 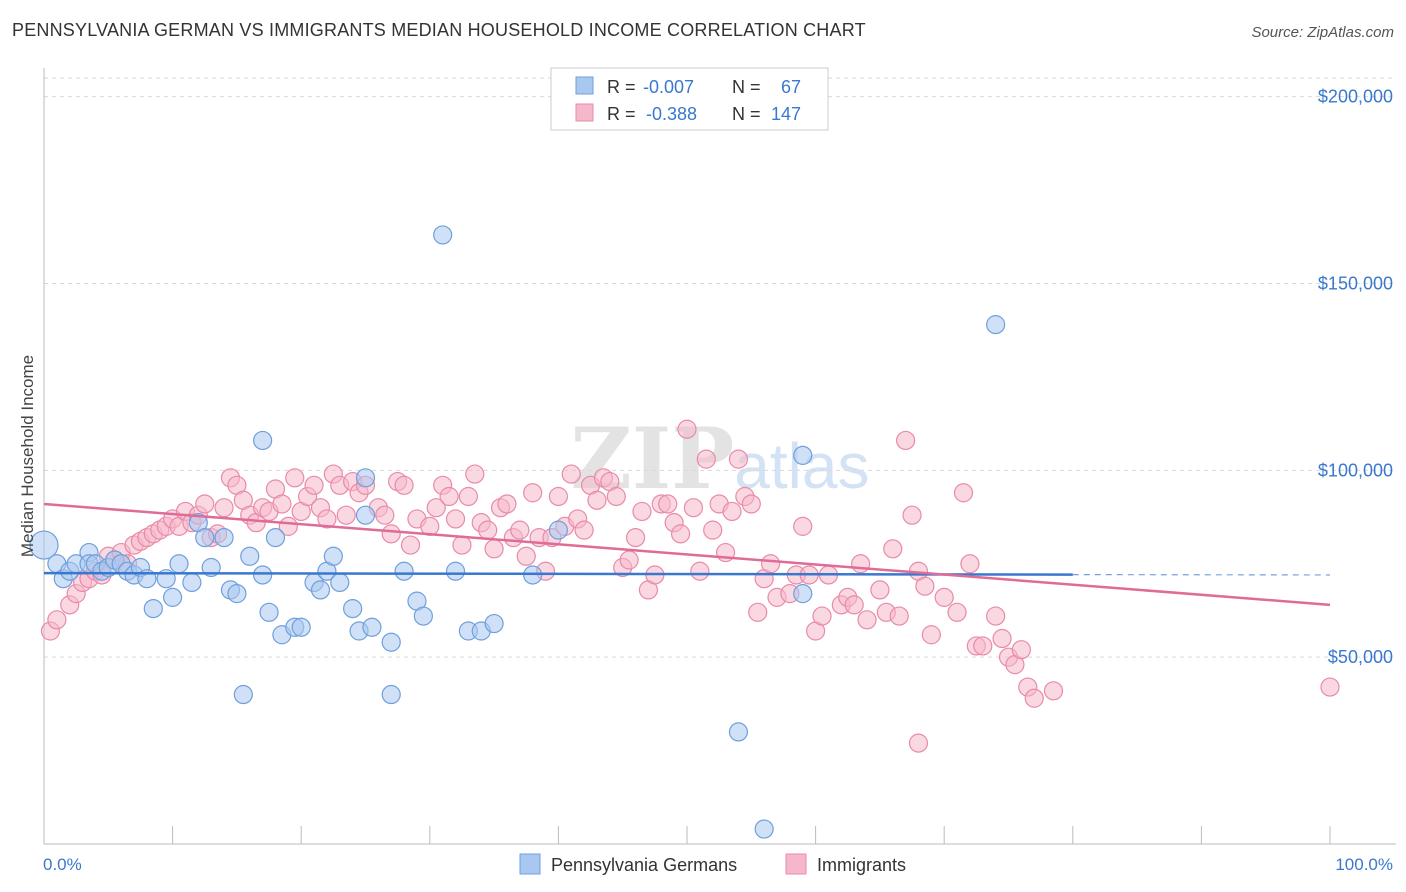 I want to click on y-tick-label-0: $50,000, so click(x=1360, y=657).